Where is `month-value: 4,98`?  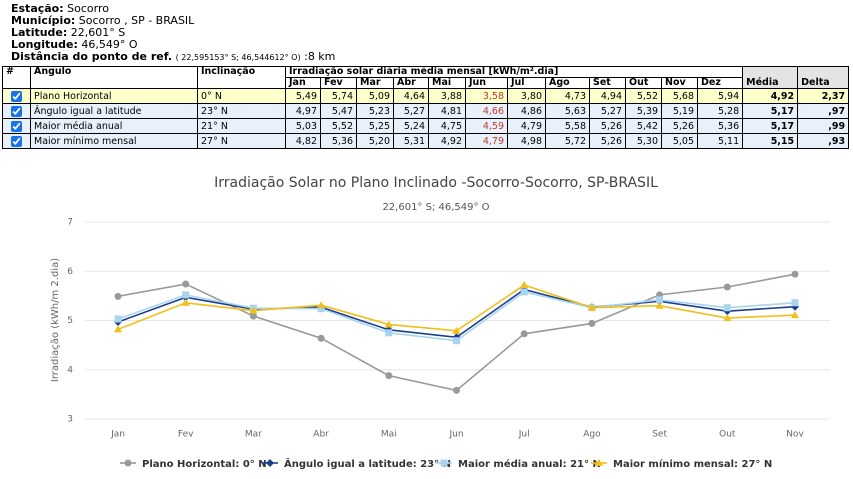 month-value: 4,98 is located at coordinates (526, 141).